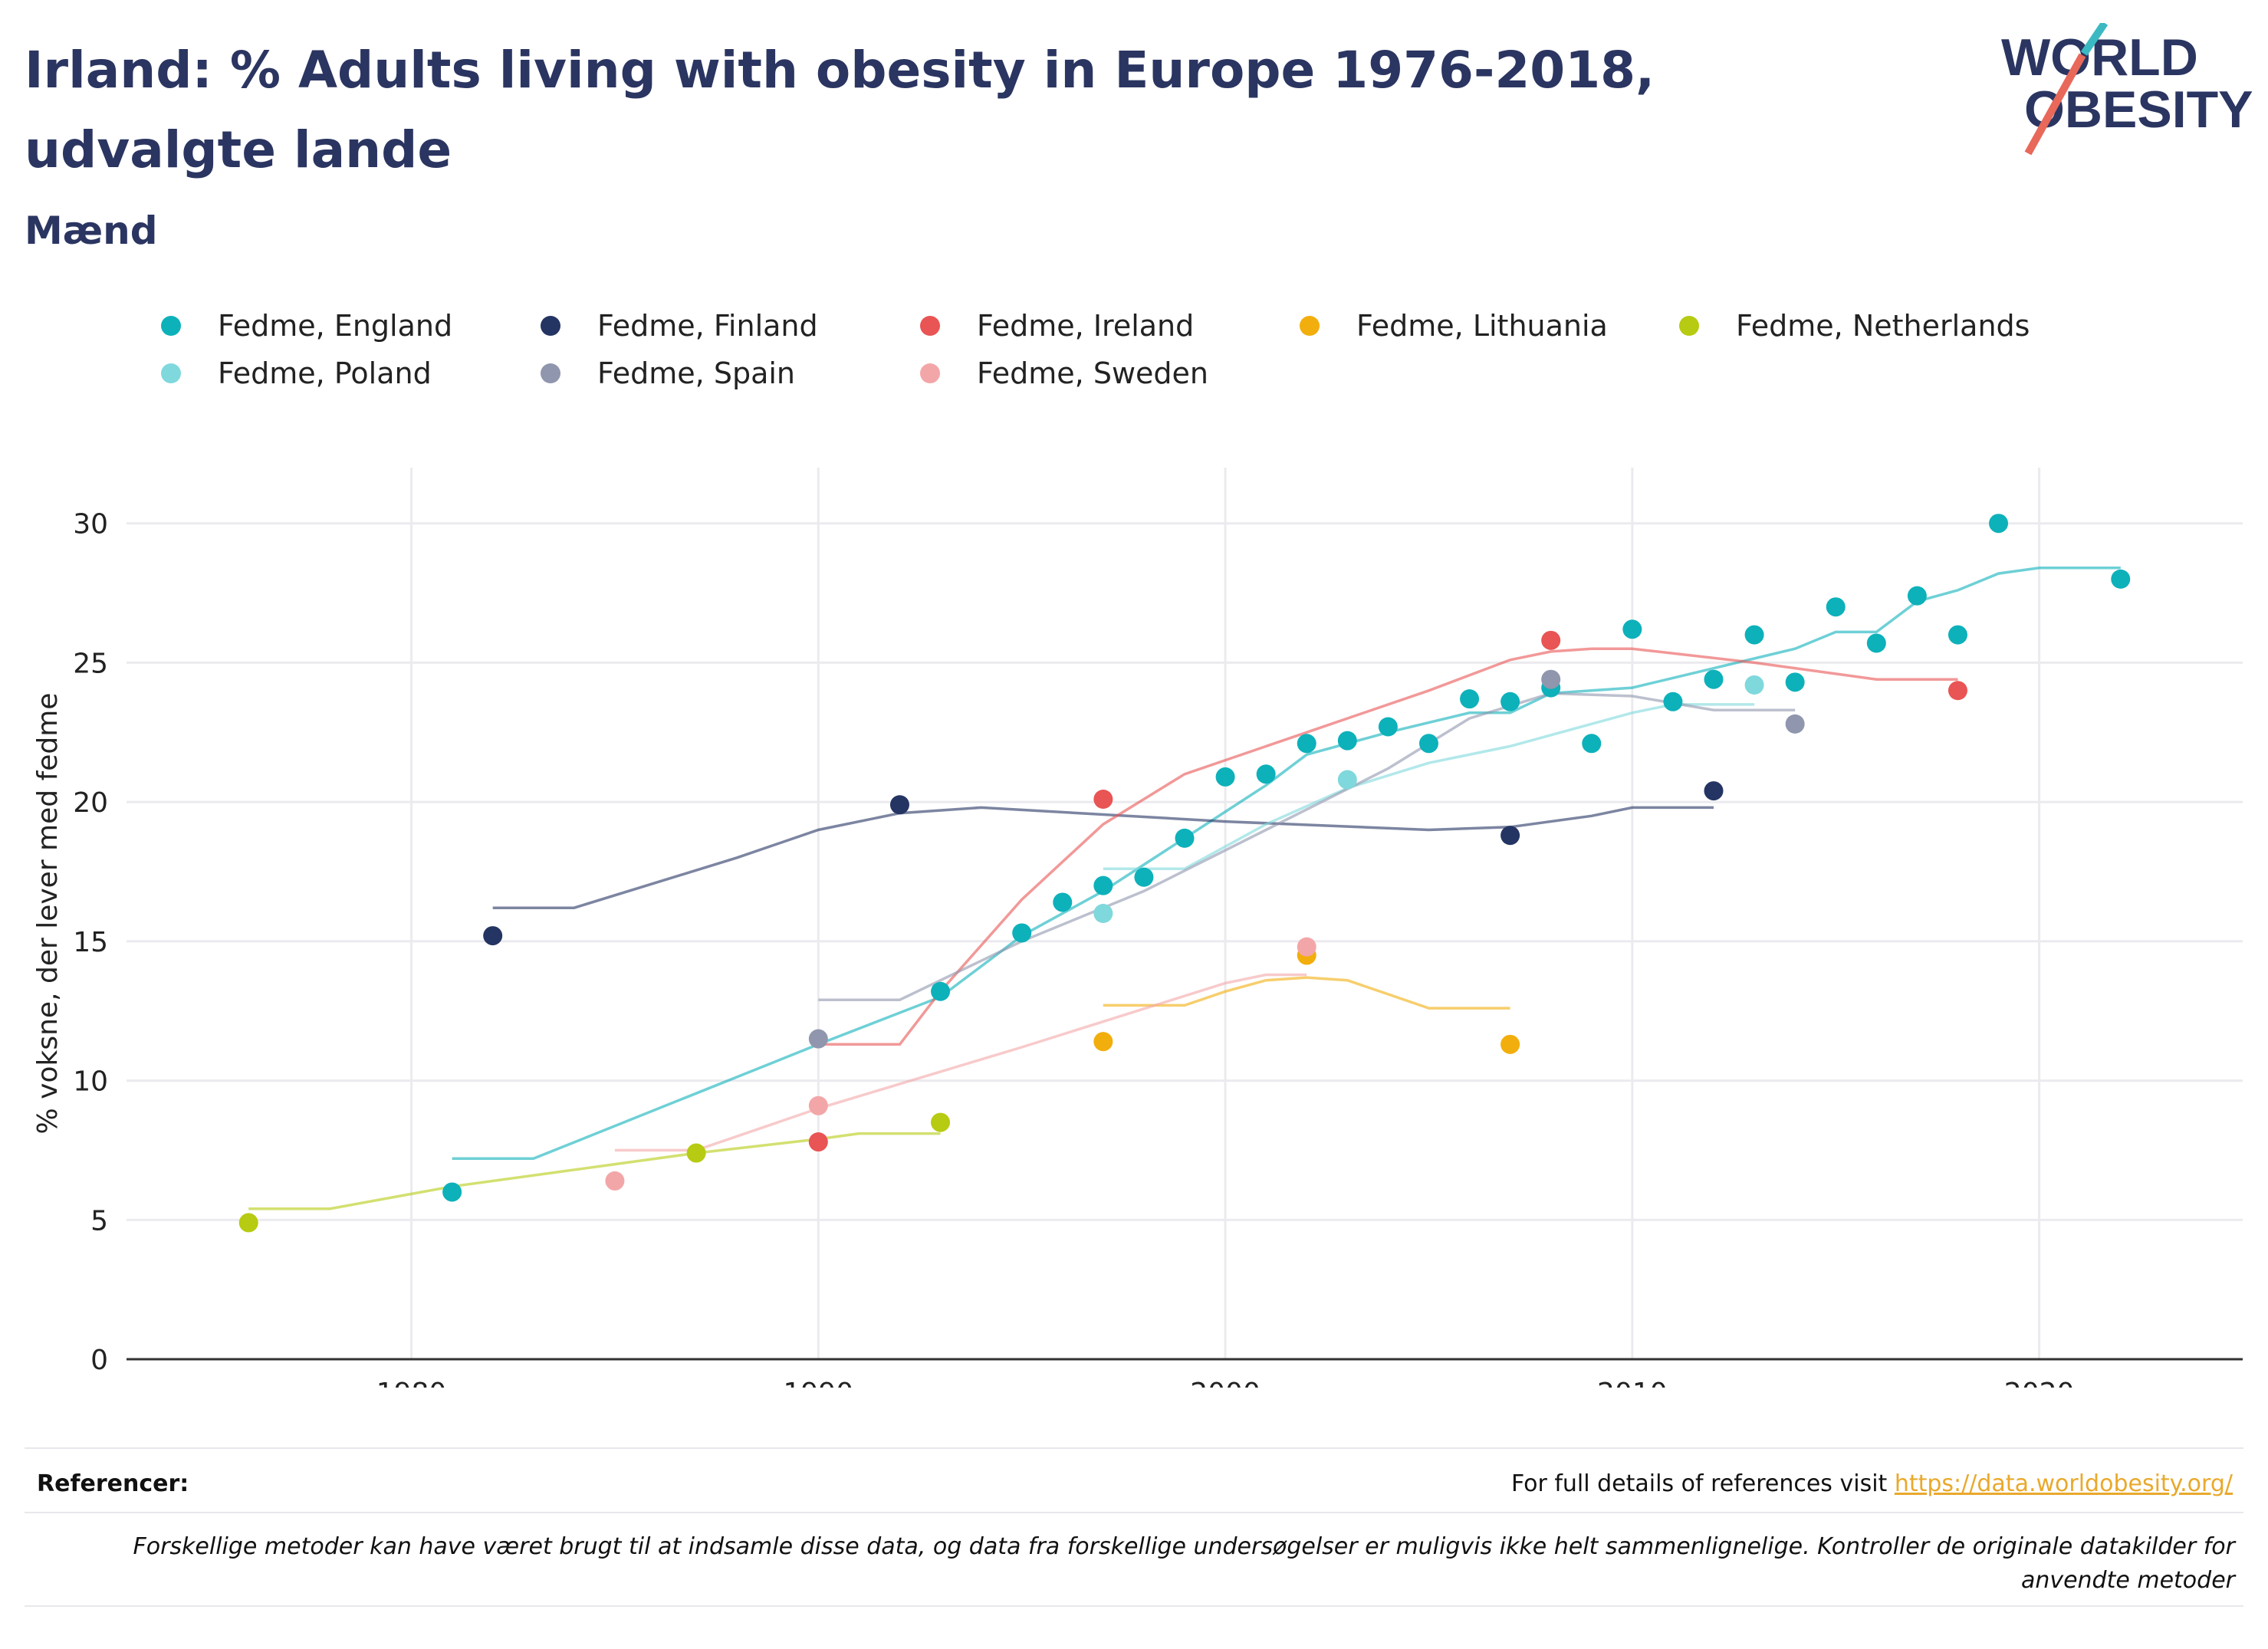  What do you see at coordinates (2099, 57) in the screenshot?
I see `logo-line1: WORLD` at bounding box center [2099, 57].